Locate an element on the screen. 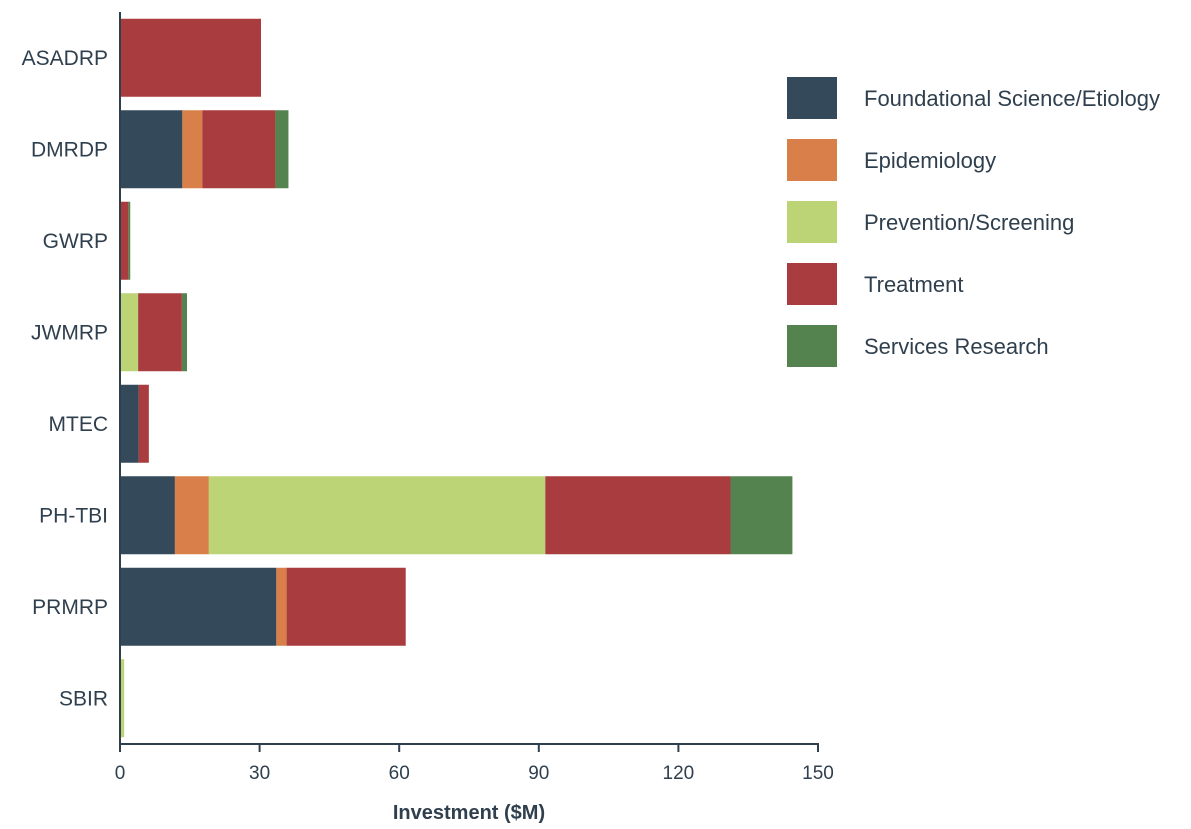 This screenshot has width=1191, height=829. bar-asadrp-treatment is located at coordinates (190, 57).